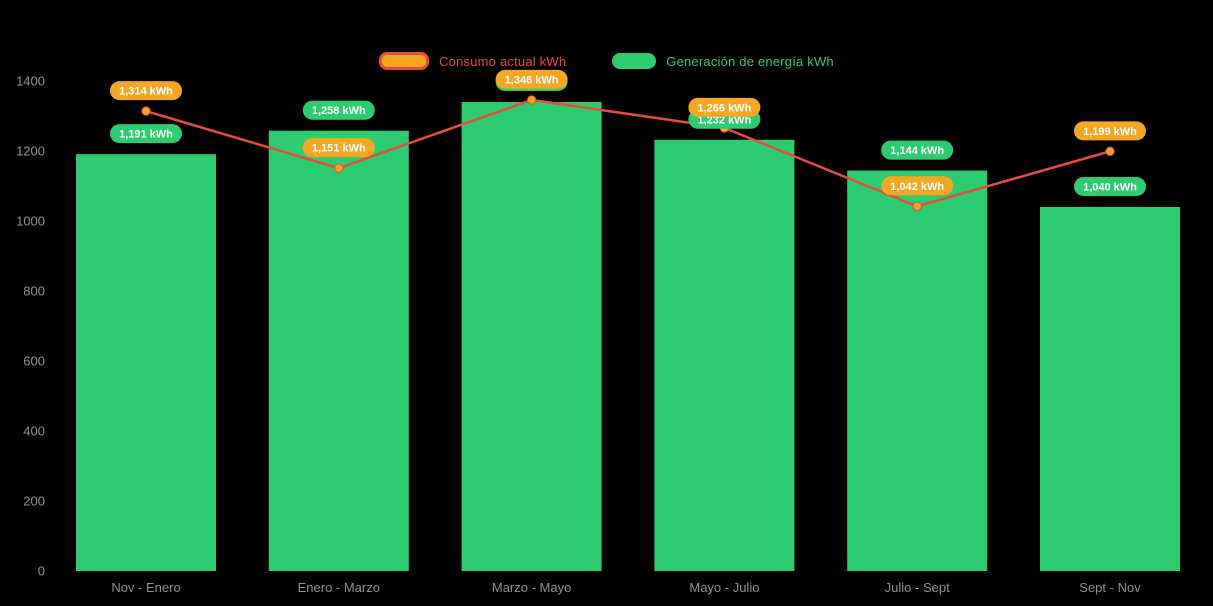 This screenshot has width=1213, height=606. I want to click on generation-value-pill-text: 1,144 kWh, so click(917, 151).